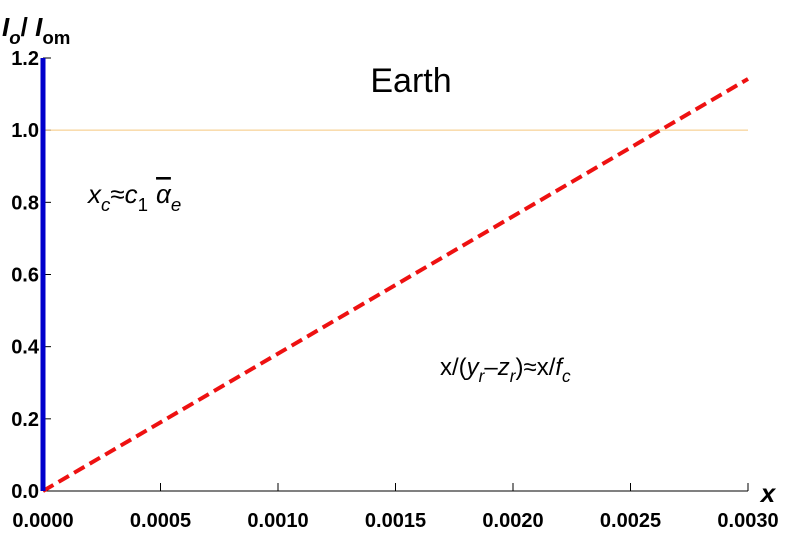  What do you see at coordinates (117, 194) in the screenshot?
I see `text-part: ≈` at bounding box center [117, 194].